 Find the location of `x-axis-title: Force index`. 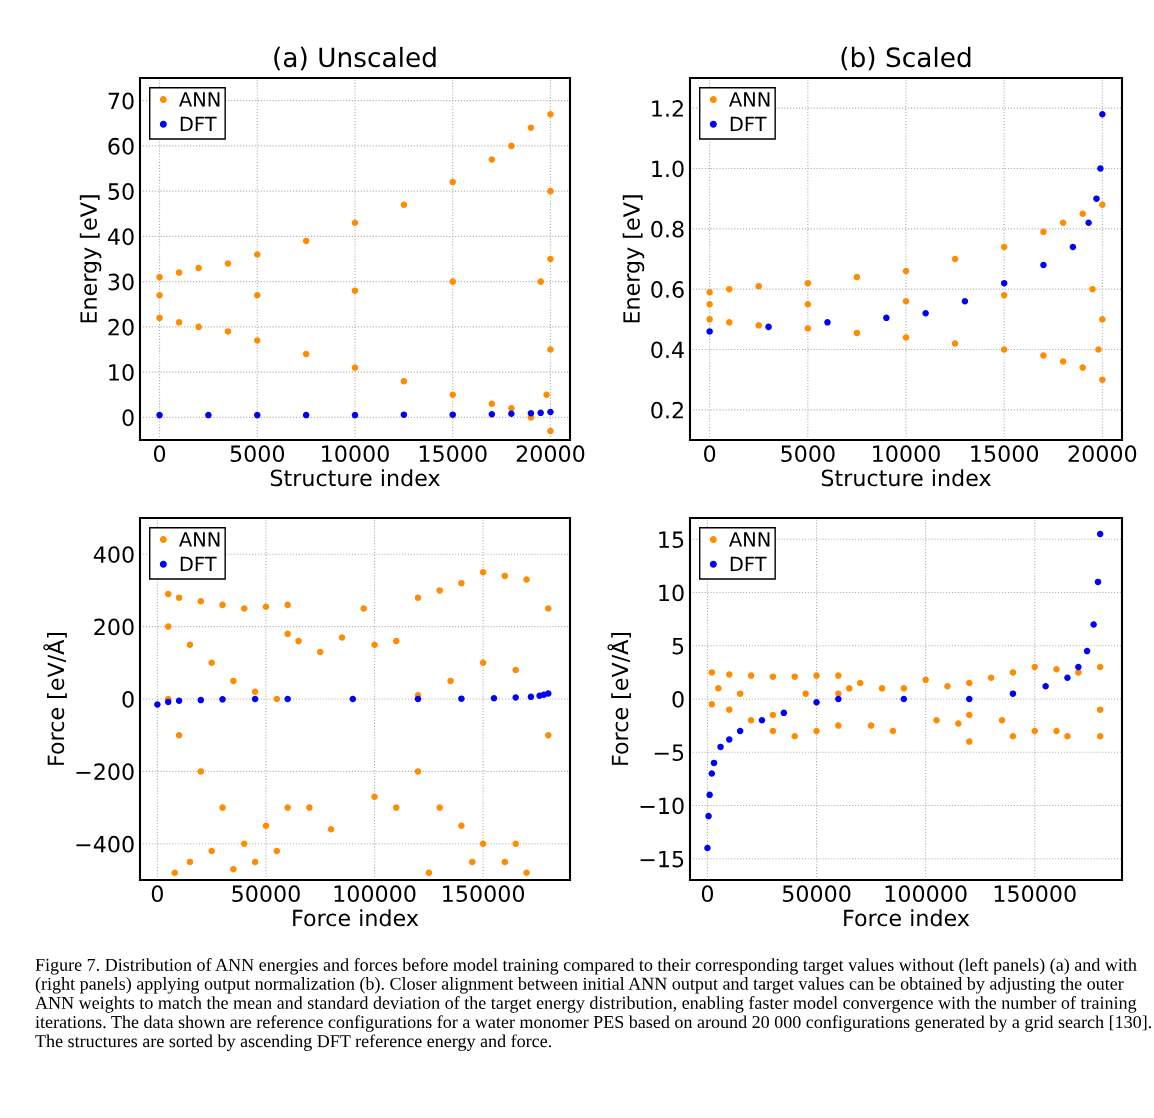

x-axis-title: Force index is located at coordinates (907, 918).